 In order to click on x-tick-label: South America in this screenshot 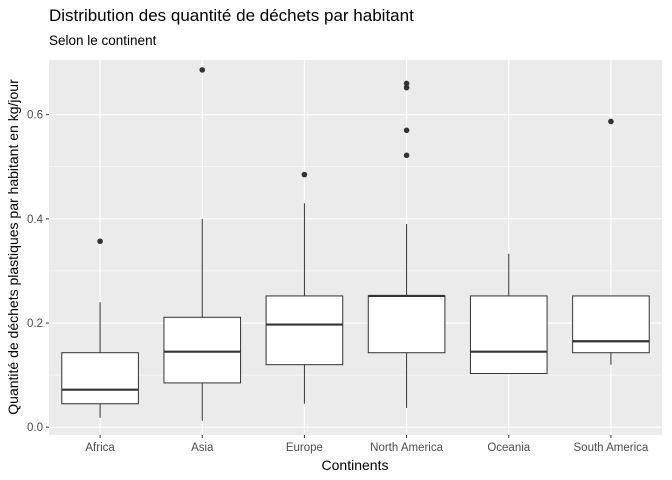, I will do `click(611, 448)`.